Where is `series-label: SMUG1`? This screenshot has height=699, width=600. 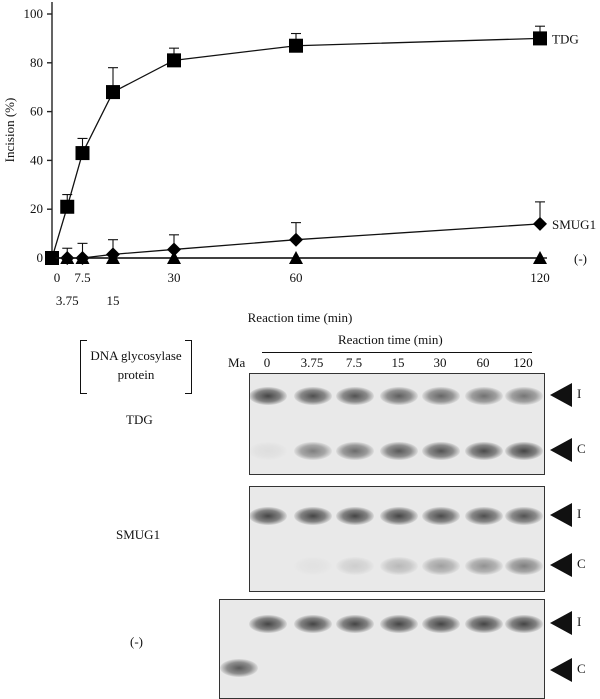
series-label: SMUG1 is located at coordinates (574, 224).